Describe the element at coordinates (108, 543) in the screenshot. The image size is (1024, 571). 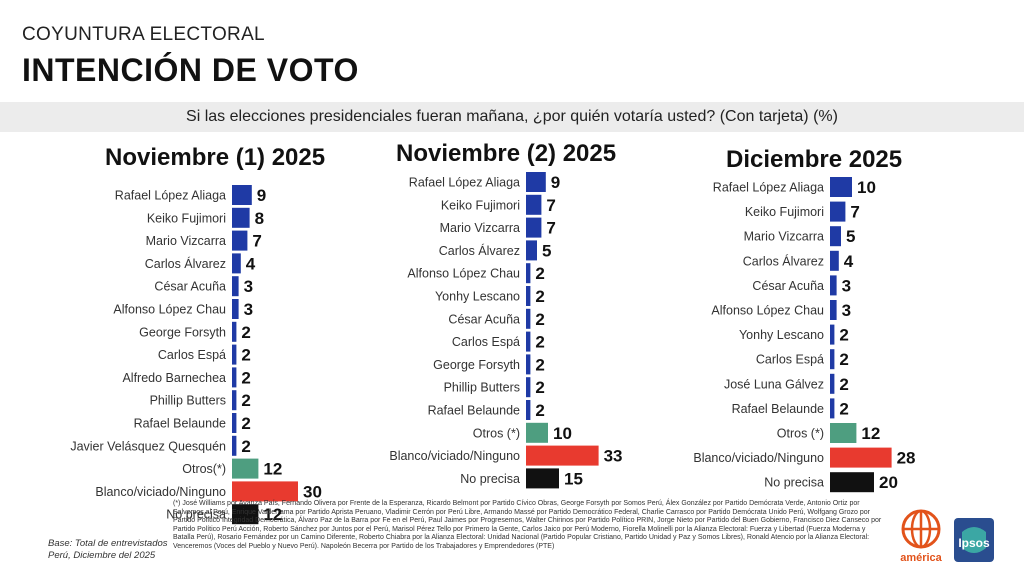
I see `base-line-1: Base: Total de entrevistados` at that location.